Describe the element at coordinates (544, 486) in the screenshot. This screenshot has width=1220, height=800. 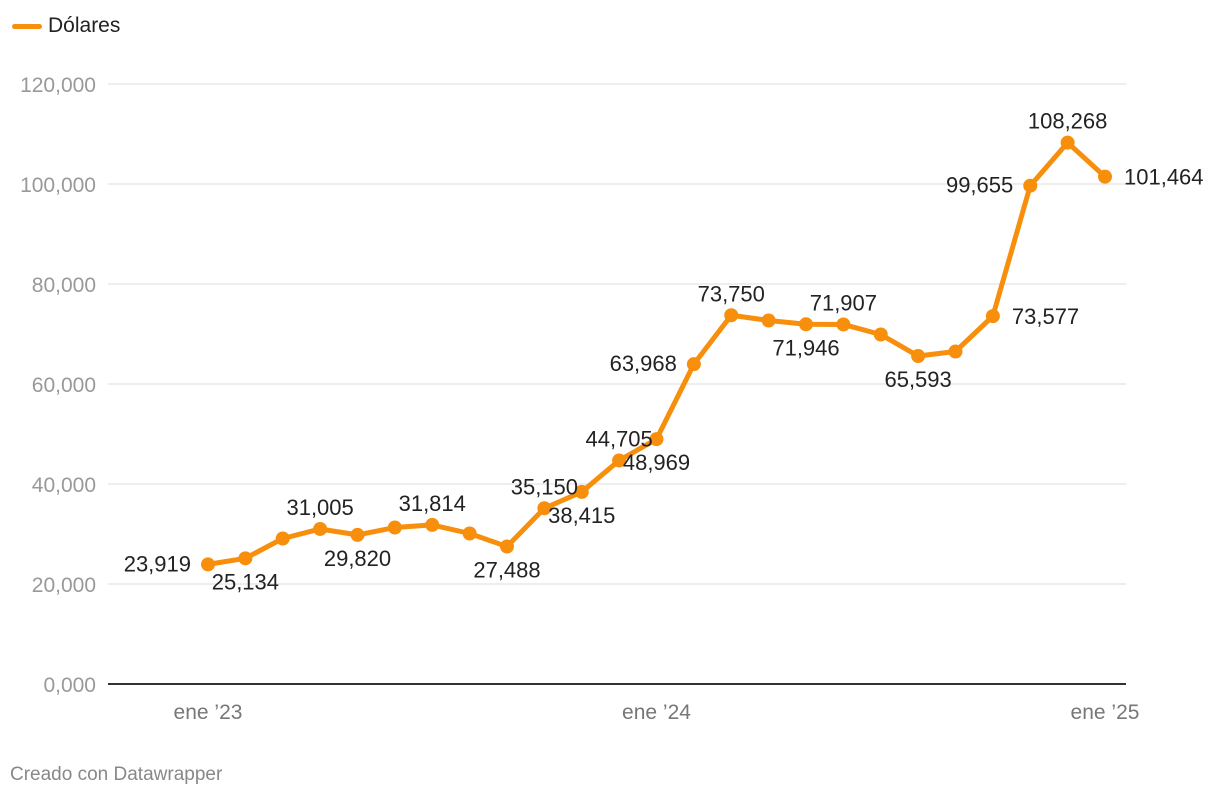
I see `data-label: 35,150` at that location.